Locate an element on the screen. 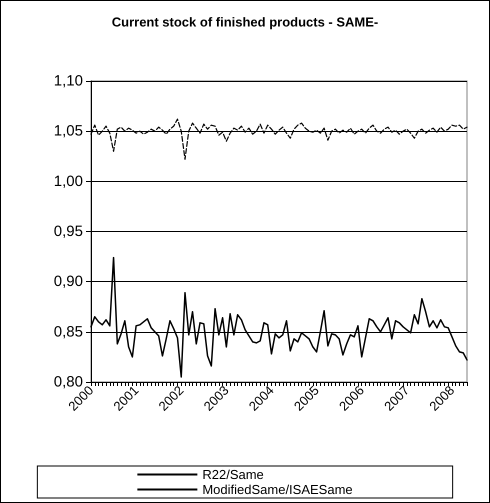 This screenshot has width=490, height=503. chart-title: Current stock of finished products - SAME- is located at coordinates (245, 22).